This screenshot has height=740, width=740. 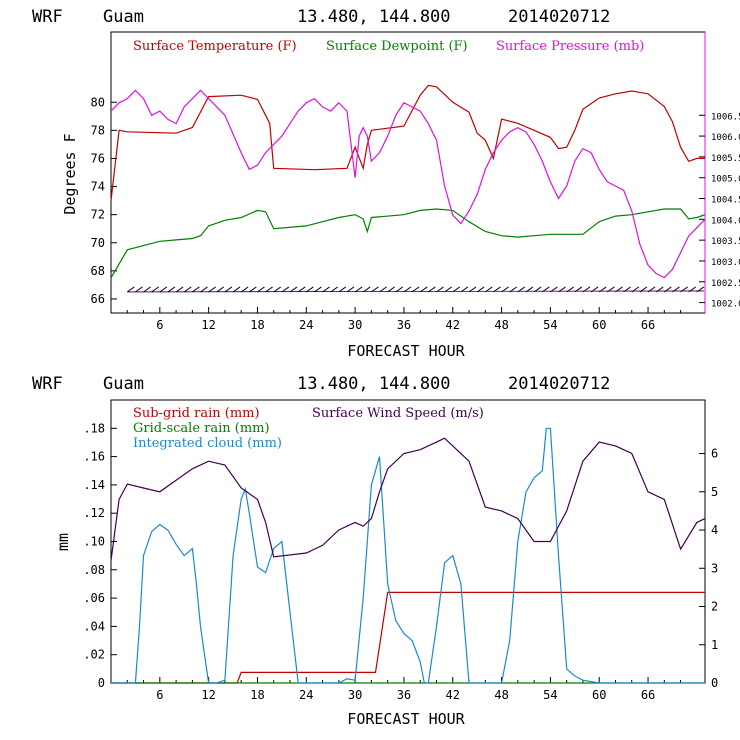 What do you see at coordinates (406, 719) in the screenshot?
I see `chart-2-x-axis-label: FORECAST HOUR` at bounding box center [406, 719].